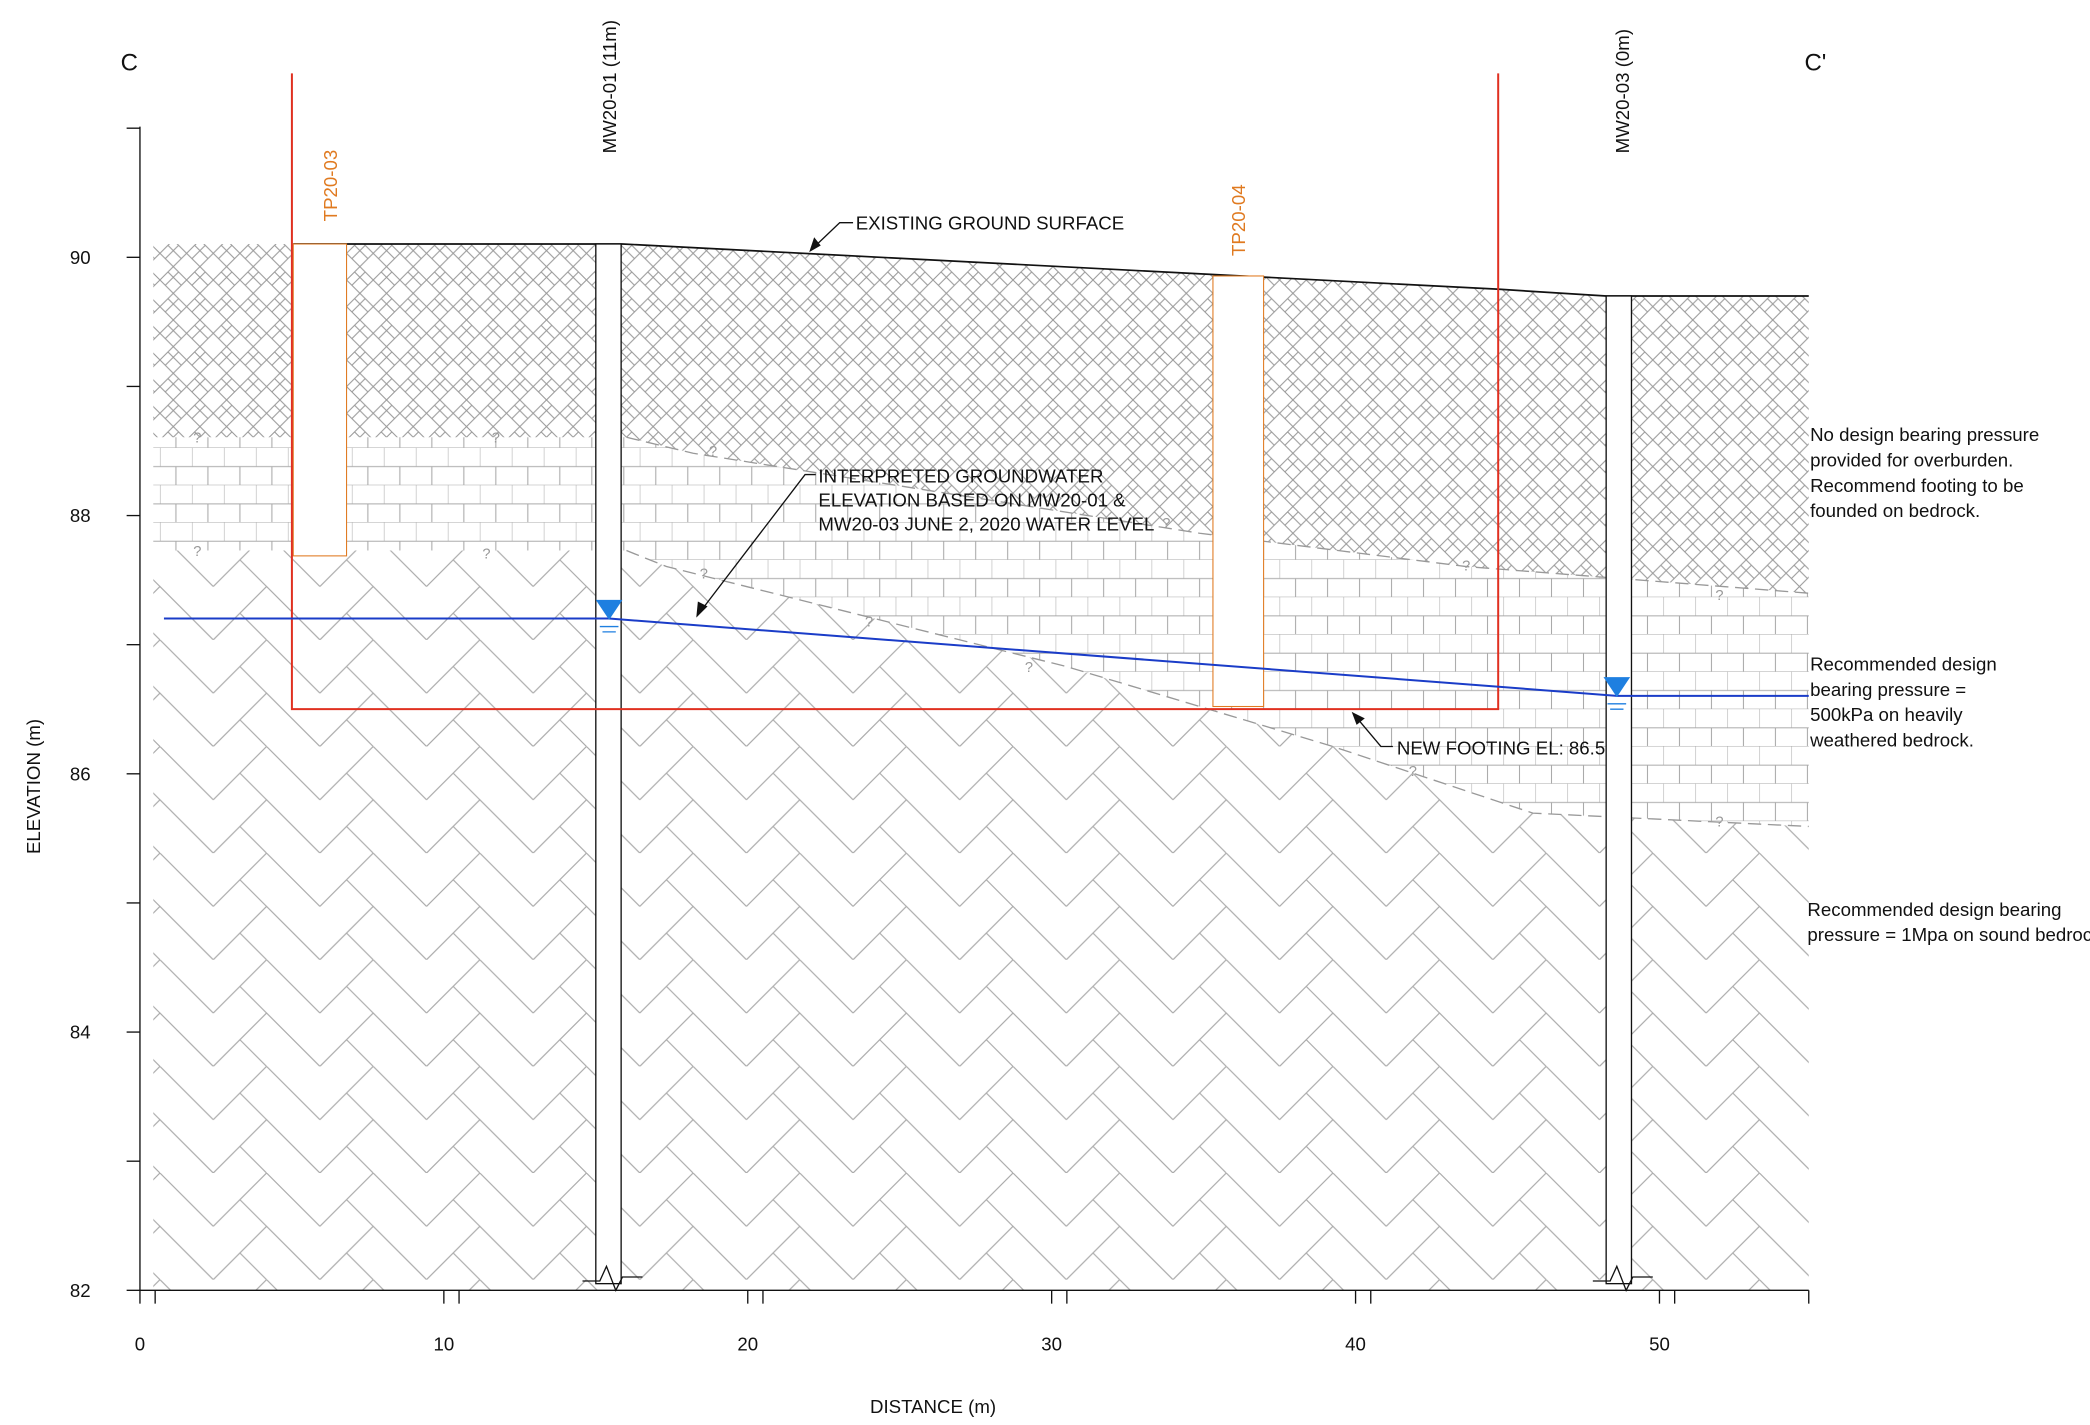  What do you see at coordinates (609, 86) in the screenshot?
I see `borehole-label: MW20-01 (11m)` at bounding box center [609, 86].